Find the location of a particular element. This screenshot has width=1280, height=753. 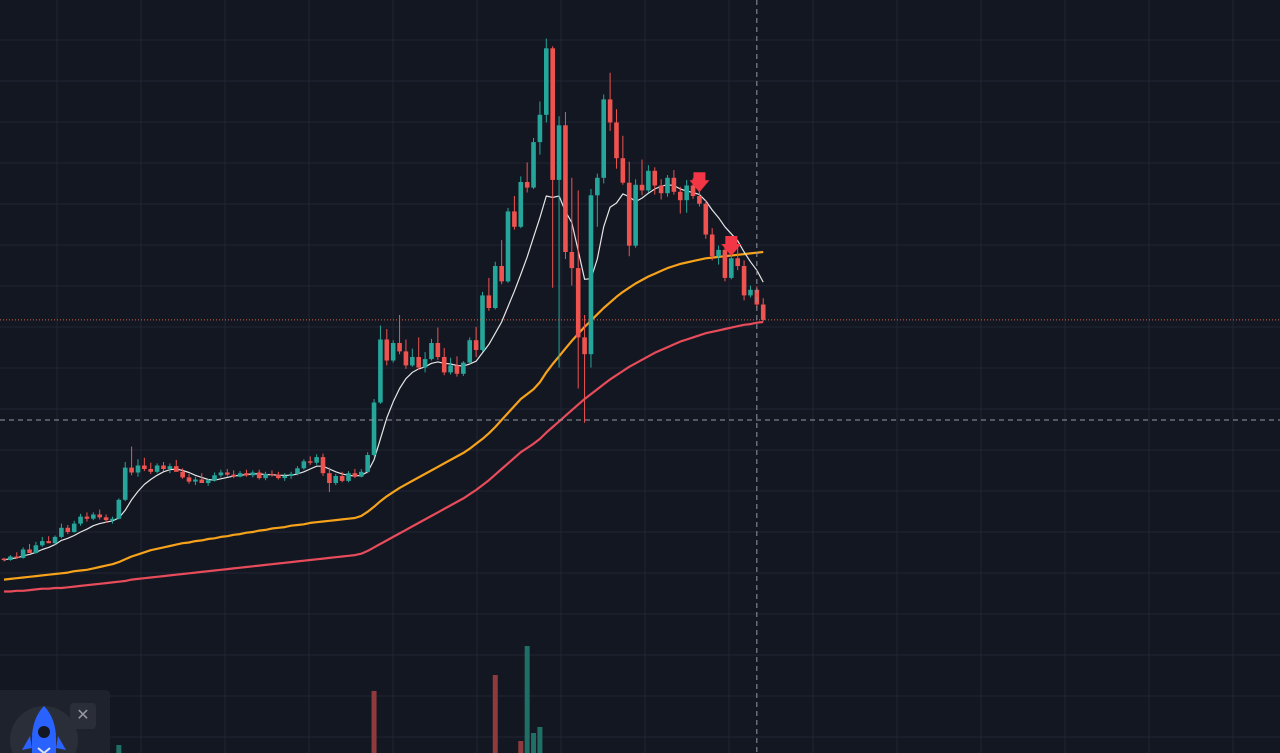

close-icon: ✕ is located at coordinates (83, 716).